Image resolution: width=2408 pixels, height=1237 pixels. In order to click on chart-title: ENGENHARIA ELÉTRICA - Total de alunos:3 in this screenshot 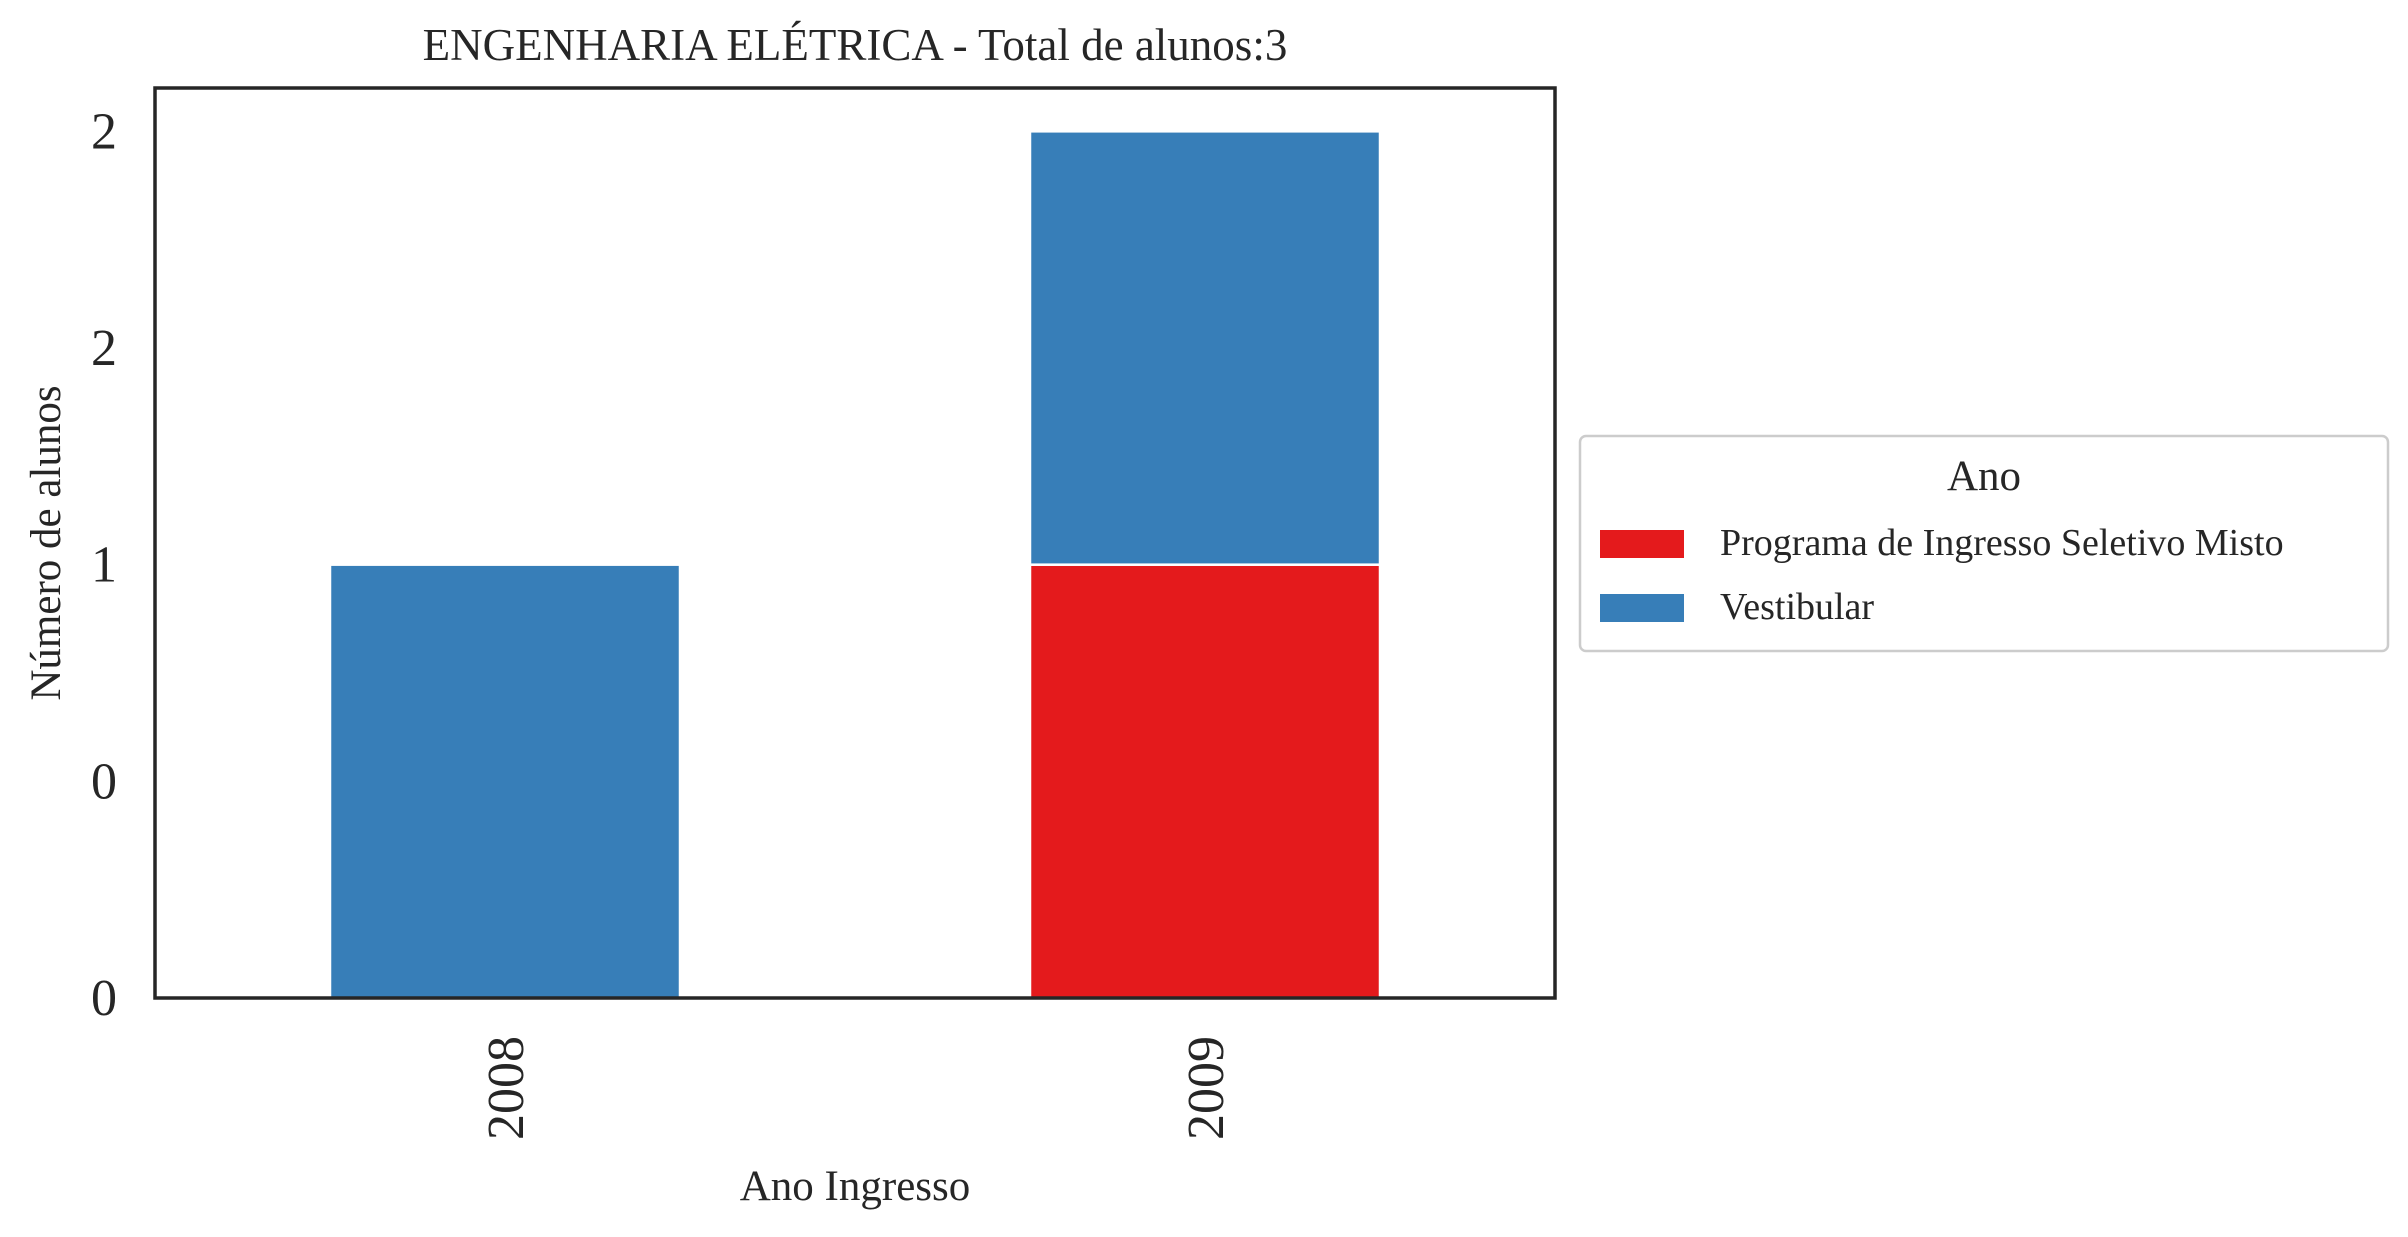, I will do `click(855, 45)`.